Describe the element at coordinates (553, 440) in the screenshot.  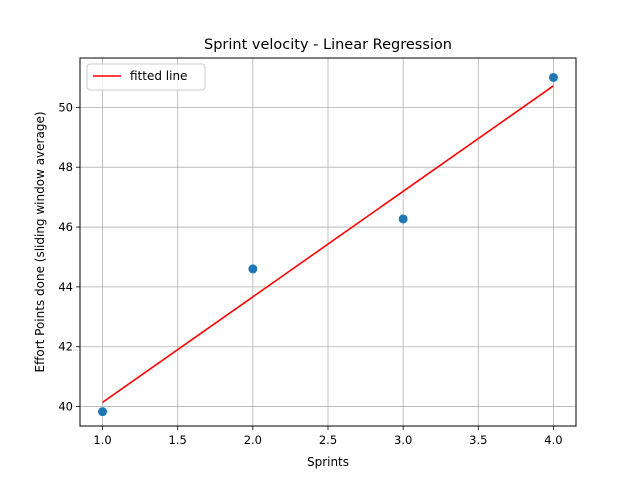
I see `x-tick-label: 4.0` at that location.